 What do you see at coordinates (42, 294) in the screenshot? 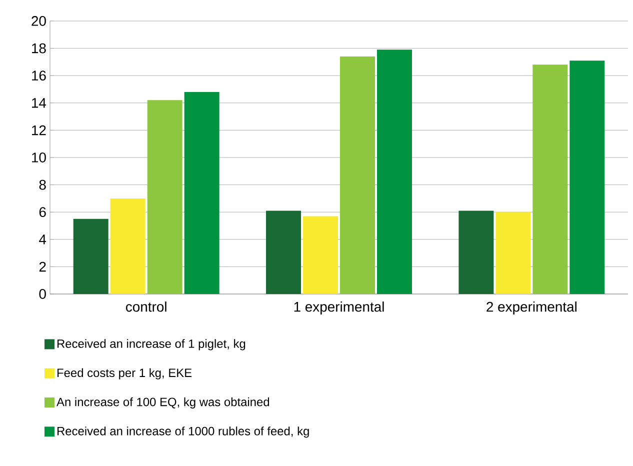
I see `y-tick-label: 0` at bounding box center [42, 294].